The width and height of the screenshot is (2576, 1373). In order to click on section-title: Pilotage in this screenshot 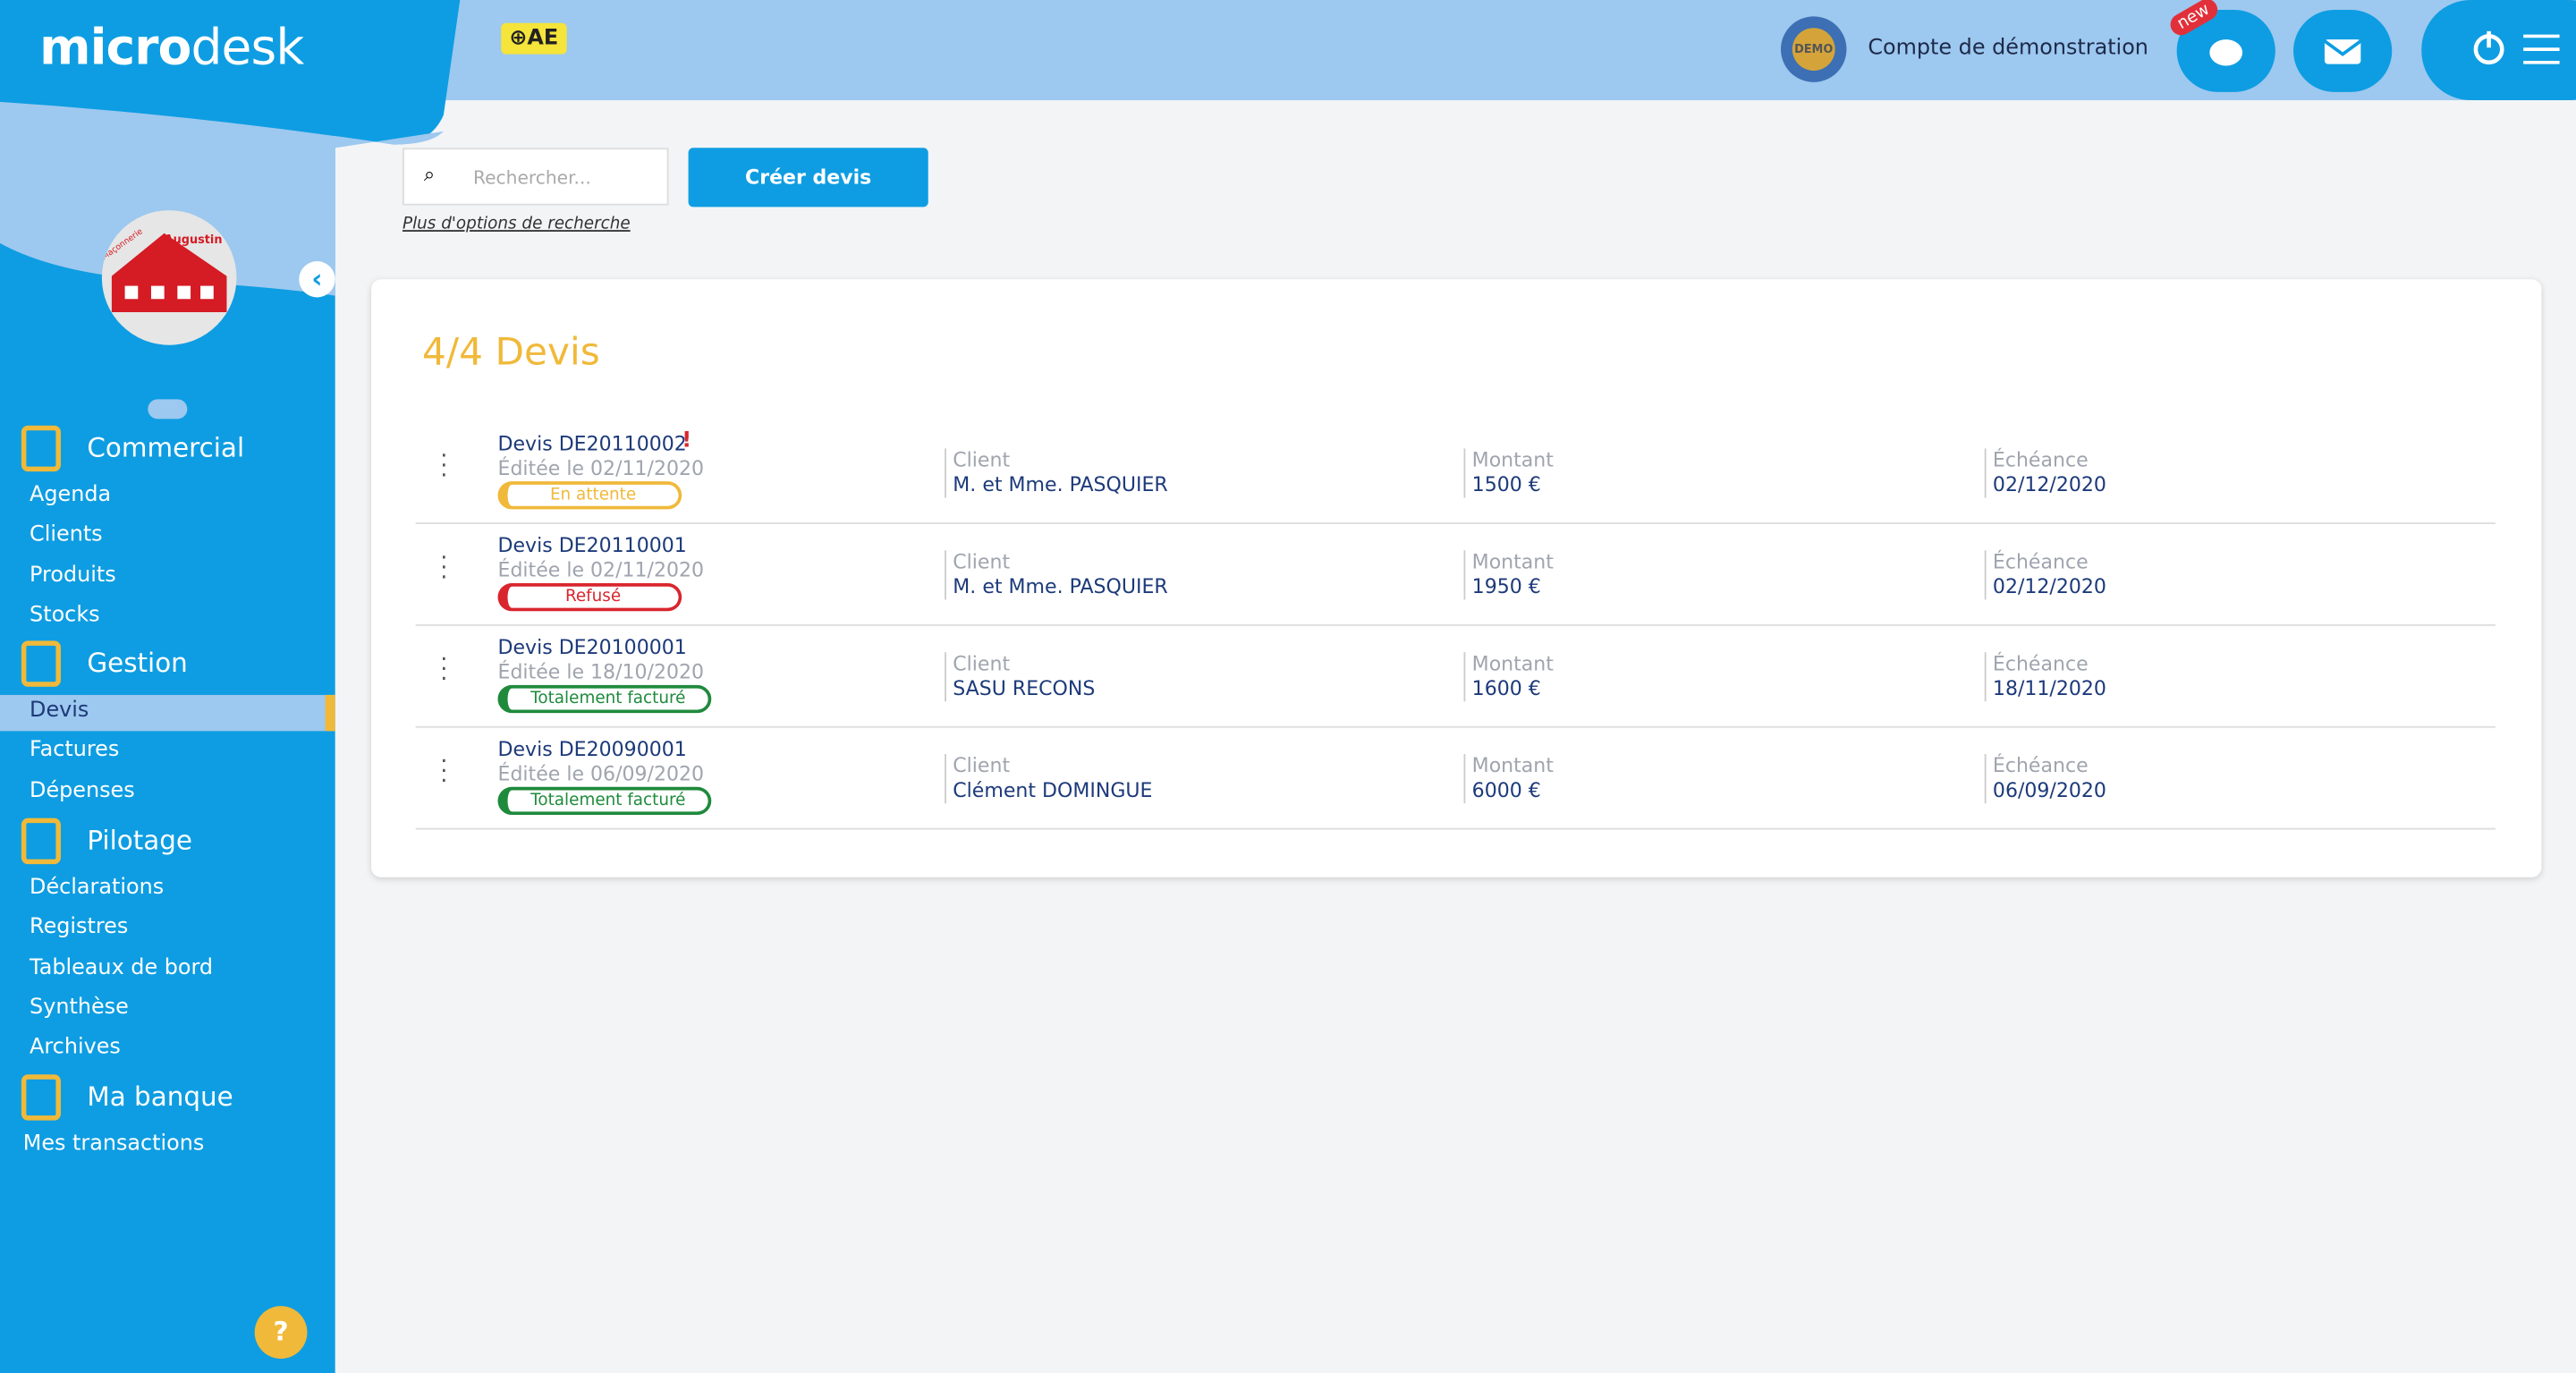, I will do `click(140, 840)`.